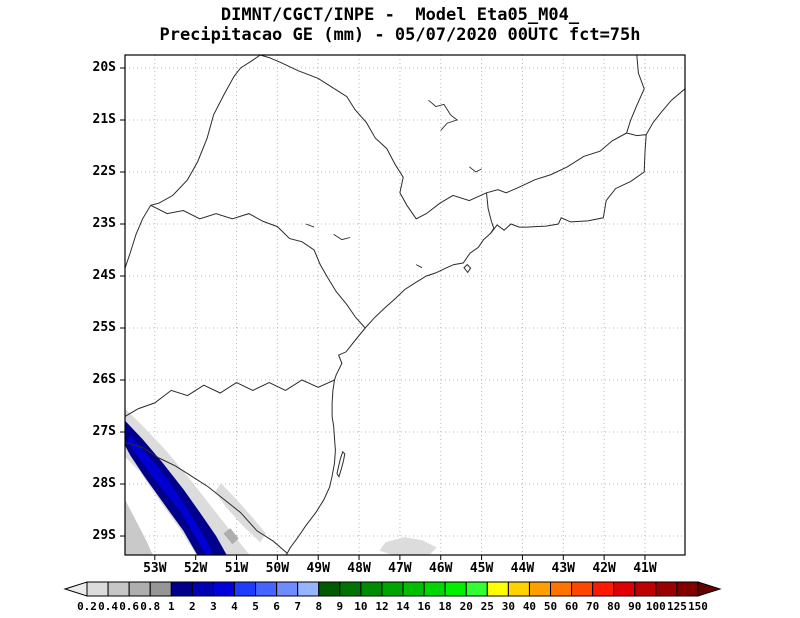 The width and height of the screenshot is (800, 618). What do you see at coordinates (408, 546) in the screenshot?
I see `precip-region-light-patch-bottom` at bounding box center [408, 546].